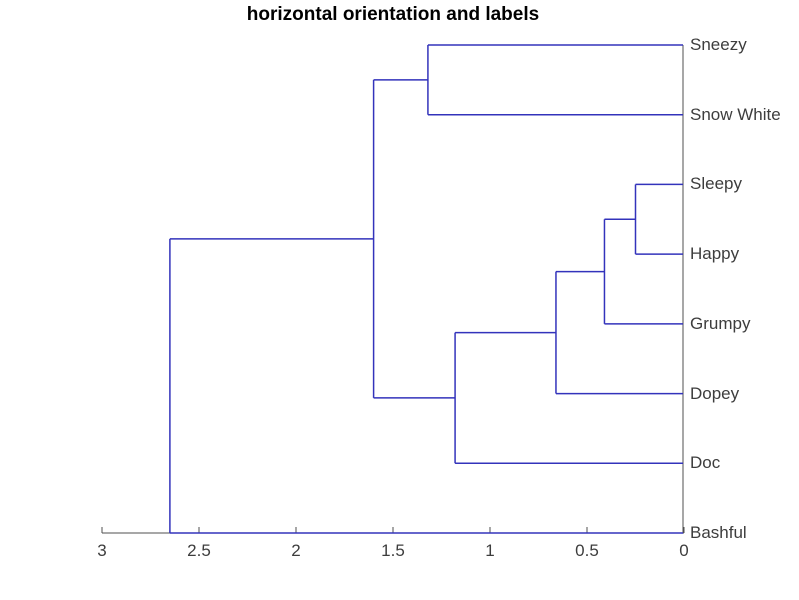 Image resolution: width=799 pixels, height=600 pixels. I want to click on x-axis-tick-label: 1, so click(490, 550).